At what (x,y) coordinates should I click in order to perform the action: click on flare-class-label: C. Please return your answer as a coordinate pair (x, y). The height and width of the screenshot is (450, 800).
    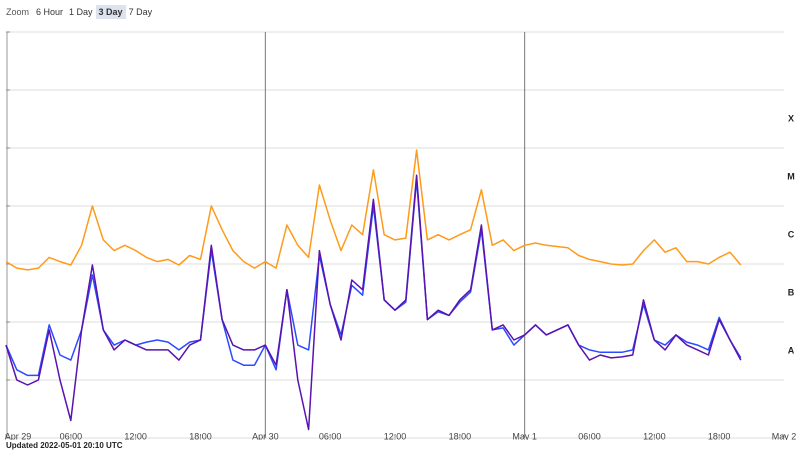
    Looking at the image, I should click on (791, 234).